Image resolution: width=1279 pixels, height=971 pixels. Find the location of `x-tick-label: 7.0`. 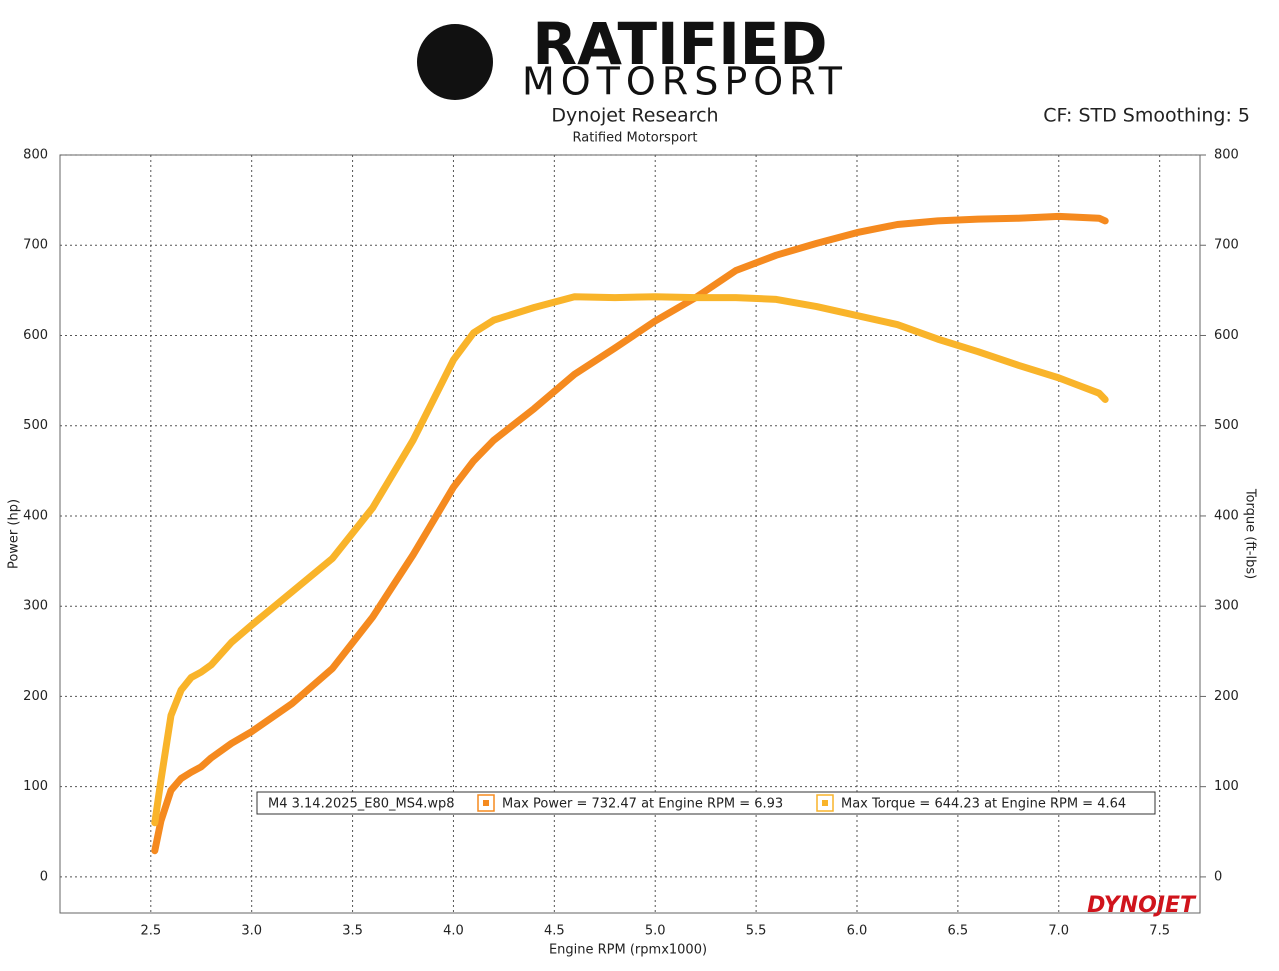

x-tick-label: 7.0 is located at coordinates (1058, 931).